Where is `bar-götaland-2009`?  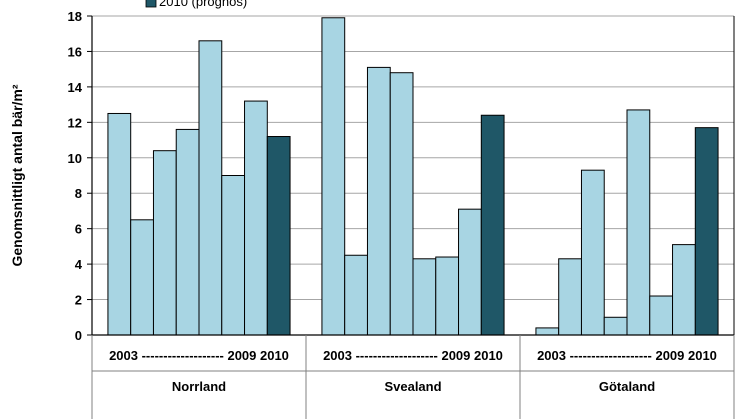
bar-götaland-2009 is located at coordinates (684, 290).